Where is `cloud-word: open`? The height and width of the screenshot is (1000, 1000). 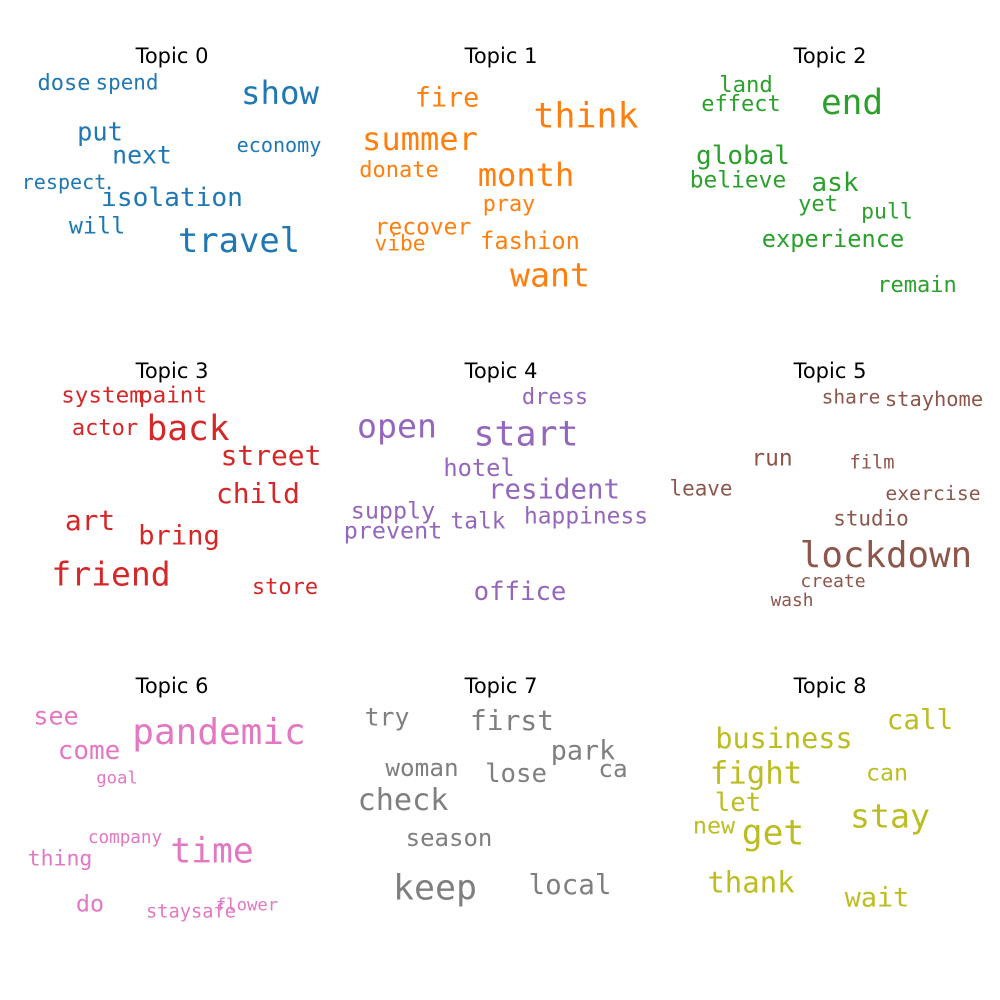 cloud-word: open is located at coordinates (397, 426).